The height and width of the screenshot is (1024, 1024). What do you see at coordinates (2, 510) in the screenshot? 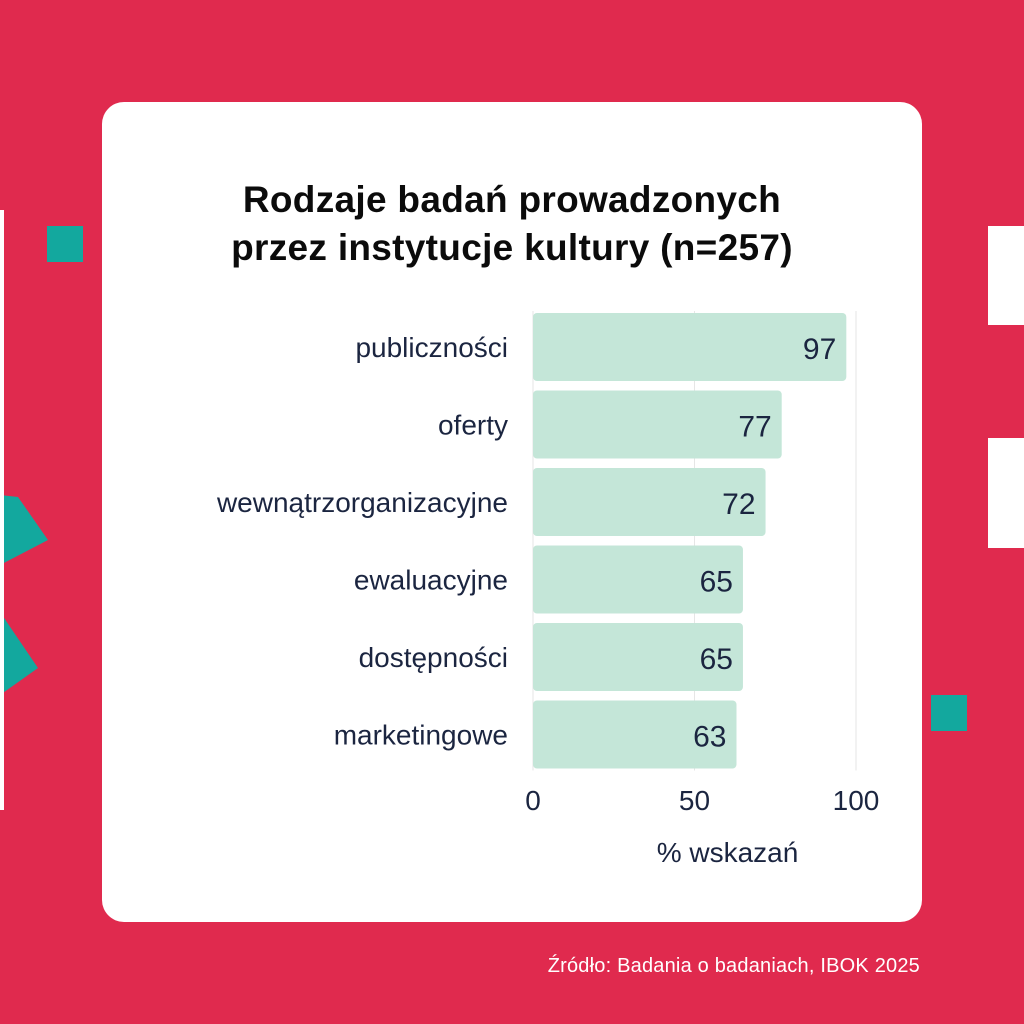
I see `white-strip-left` at bounding box center [2, 510].